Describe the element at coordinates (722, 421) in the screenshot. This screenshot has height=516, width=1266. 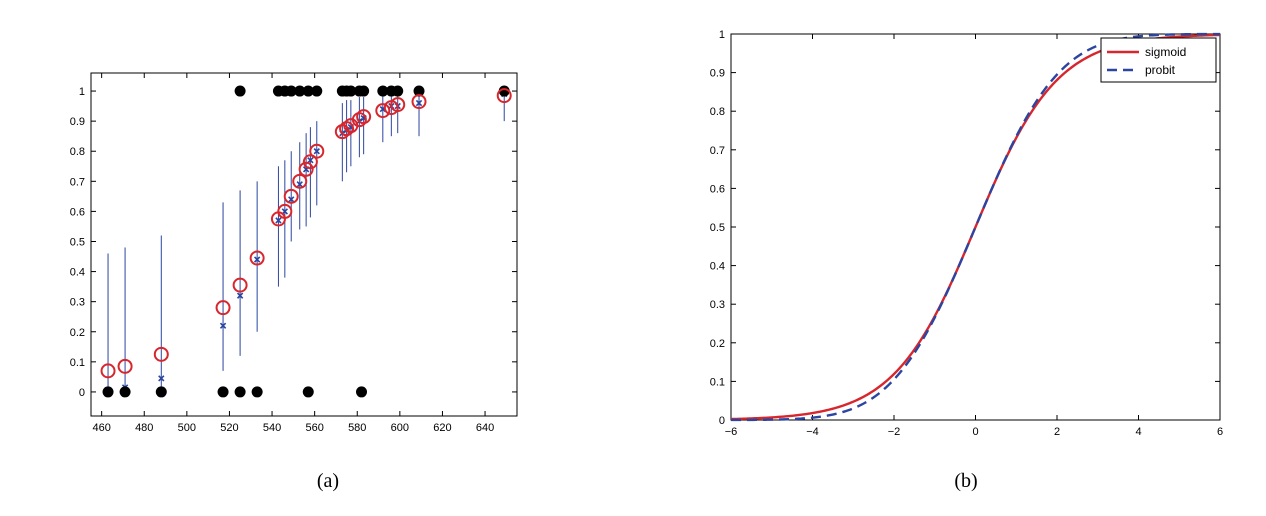
I see `y-tick-label-b: 0` at that location.